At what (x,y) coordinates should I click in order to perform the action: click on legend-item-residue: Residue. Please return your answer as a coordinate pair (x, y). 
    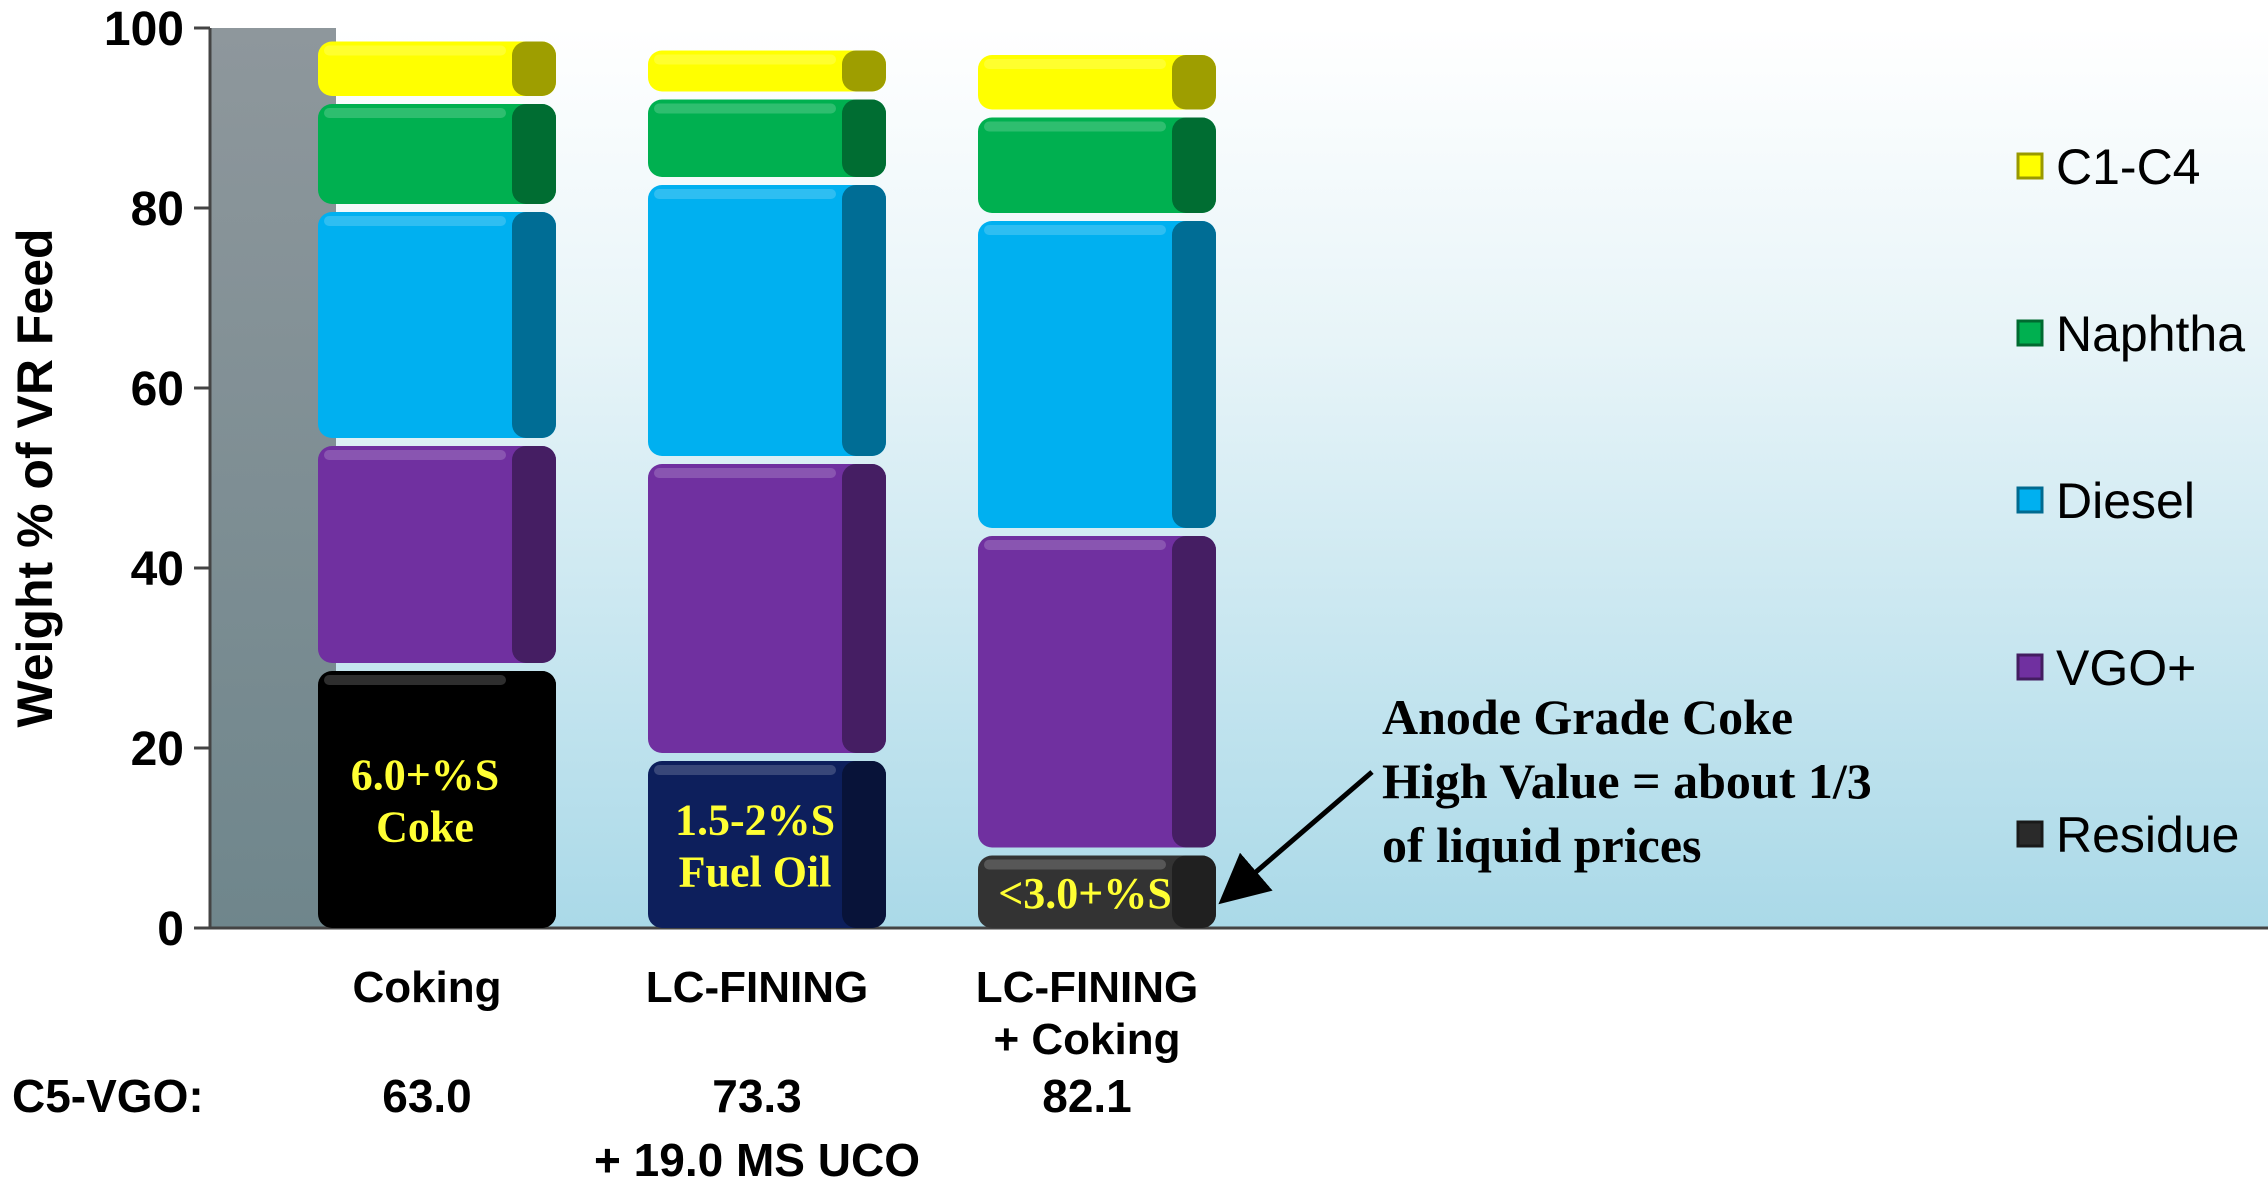
    Looking at the image, I should click on (2127, 835).